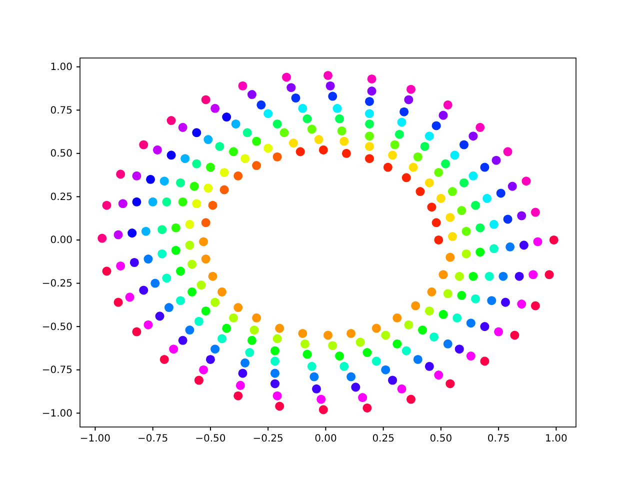  Describe the element at coordinates (441, 439) in the screenshot. I see `x-tick-label: 0.50` at that location.